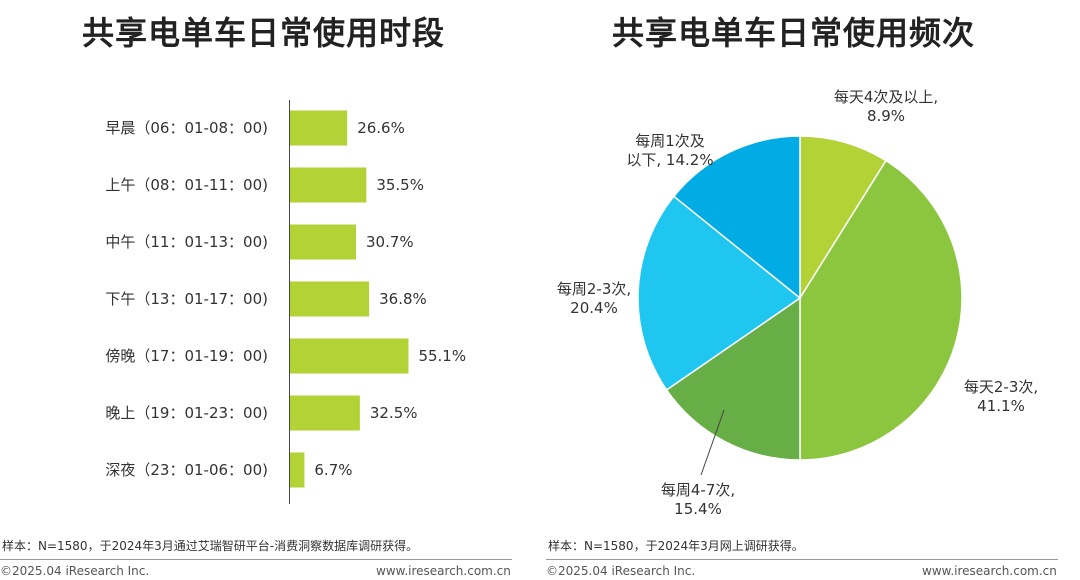  What do you see at coordinates (698, 490) in the screenshot?
I see `slice-label: 每周4-7次,` at bounding box center [698, 490].